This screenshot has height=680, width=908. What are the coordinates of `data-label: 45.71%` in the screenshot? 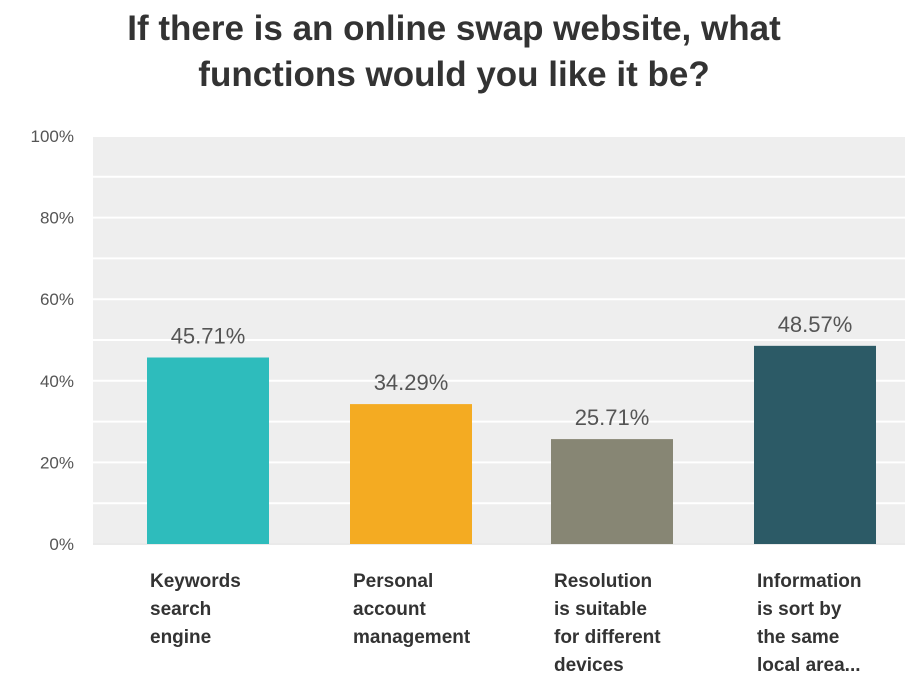 It's located at (208, 336).